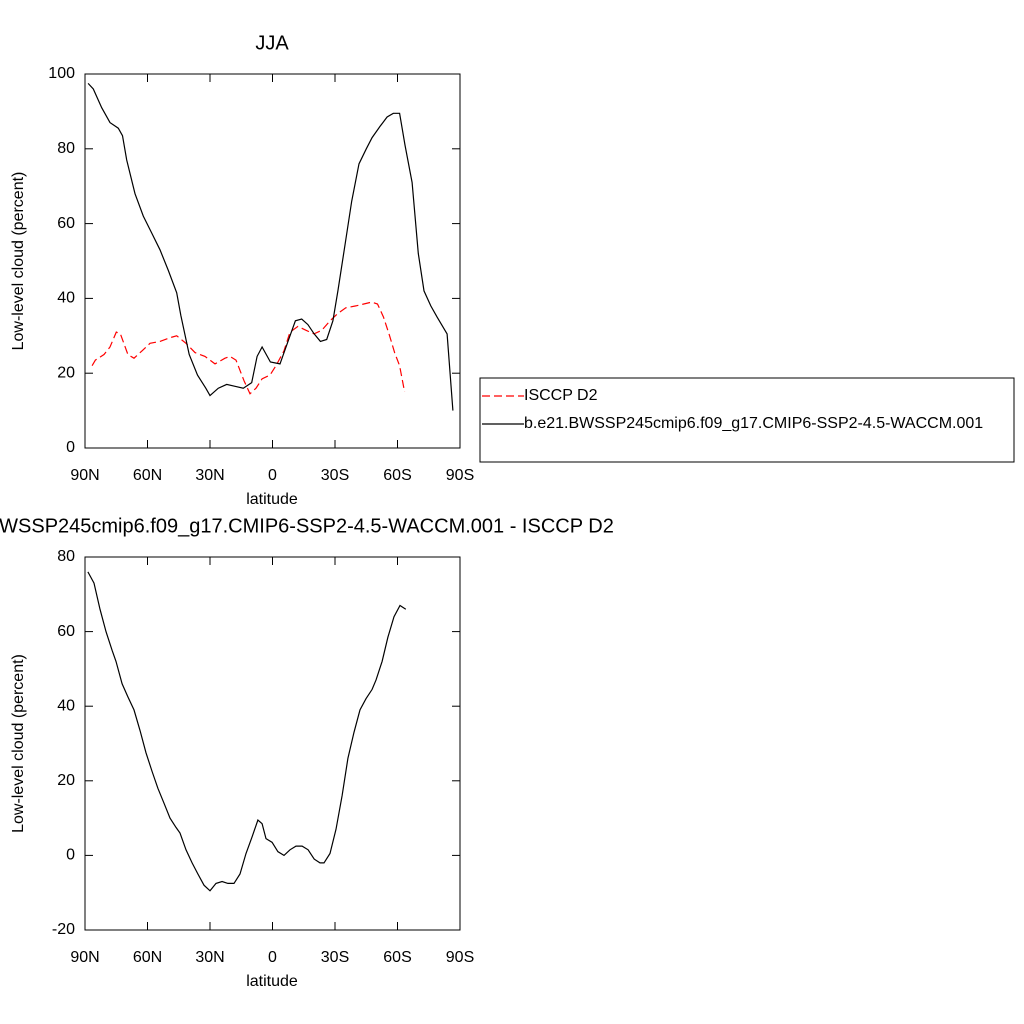 This screenshot has height=1024, width=1024. Describe the element at coordinates (561, 395) in the screenshot. I see `legend-label: ISCCP D2` at that location.